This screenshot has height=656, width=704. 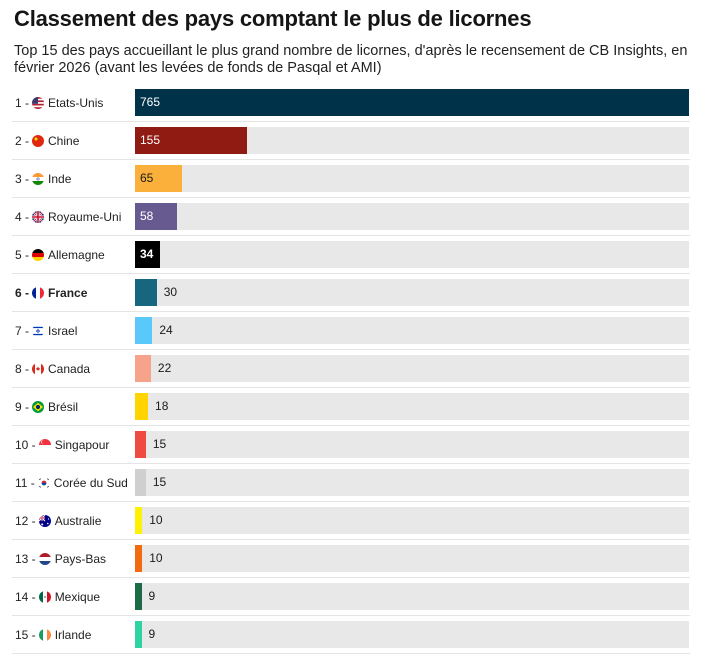 I want to click on country-label: Singapour, so click(x=82, y=445).